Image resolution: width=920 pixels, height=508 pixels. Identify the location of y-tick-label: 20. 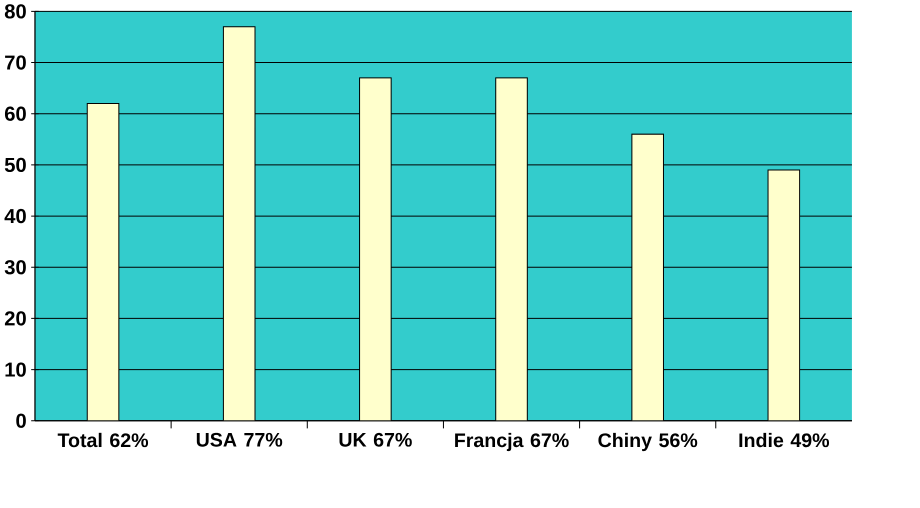
(15, 318).